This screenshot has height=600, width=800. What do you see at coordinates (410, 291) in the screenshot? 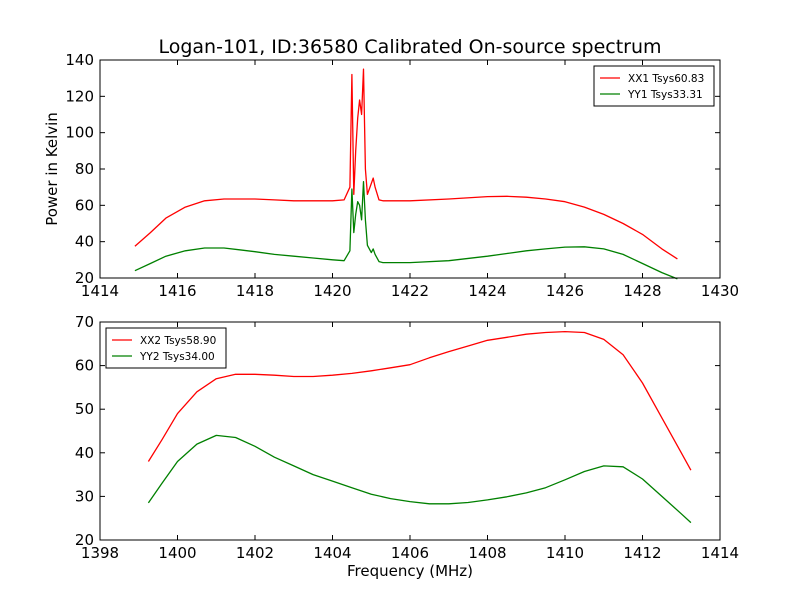
I see `x-tick-label: 1422` at bounding box center [410, 291].